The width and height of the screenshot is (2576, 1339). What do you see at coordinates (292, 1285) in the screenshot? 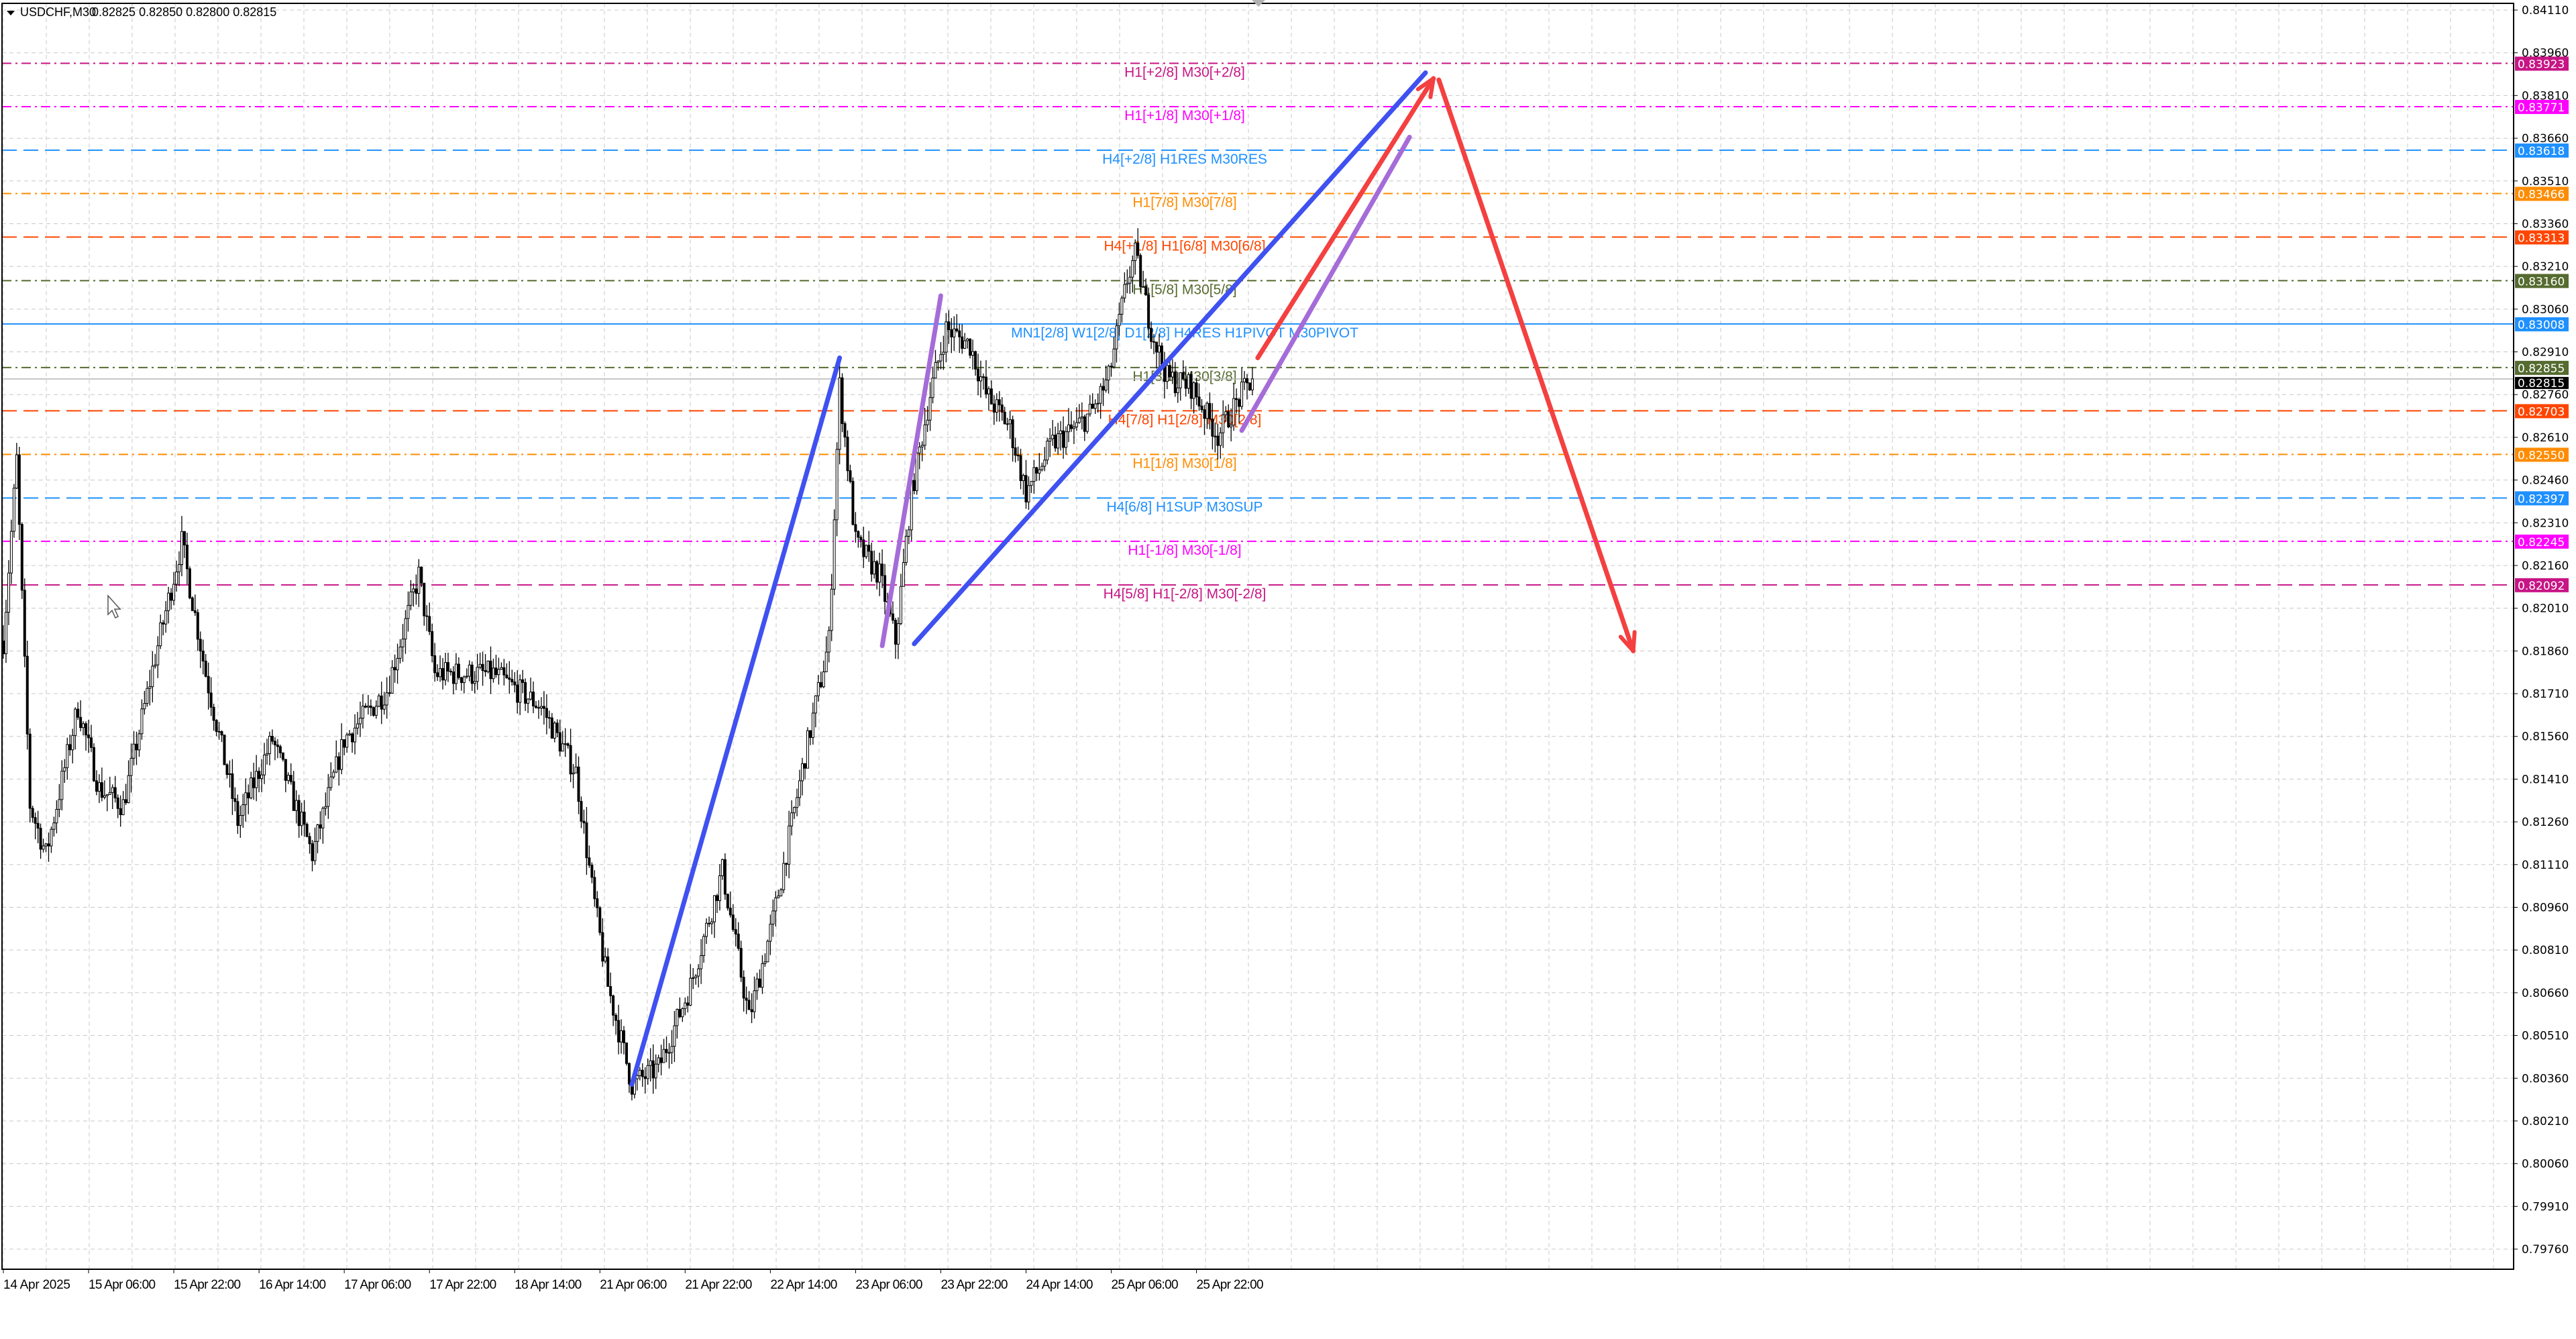
I see `x-tick-label: 16 Apr 14:00` at bounding box center [292, 1285].